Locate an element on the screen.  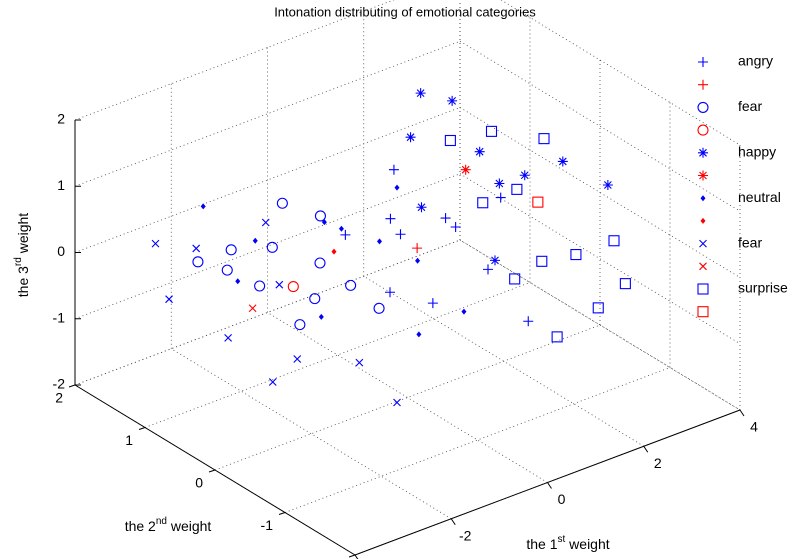
zlabel-label-part: weight is located at coordinates (23, 235).